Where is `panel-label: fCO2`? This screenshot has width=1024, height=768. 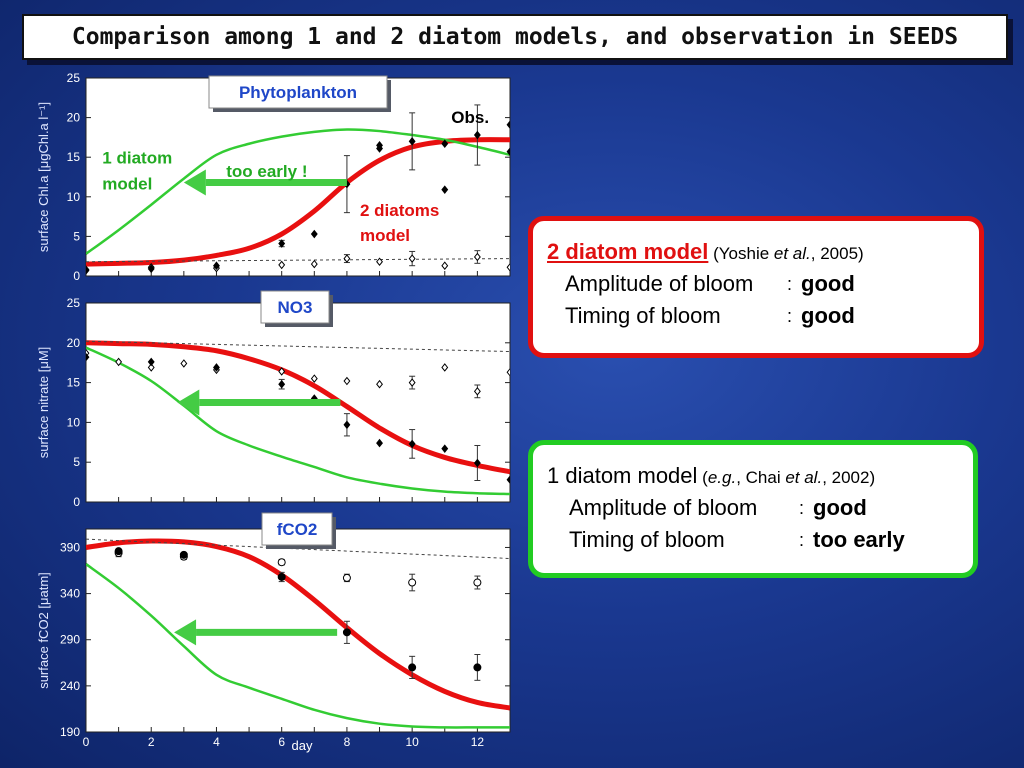
panel-label: fCO2 is located at coordinates (297, 529).